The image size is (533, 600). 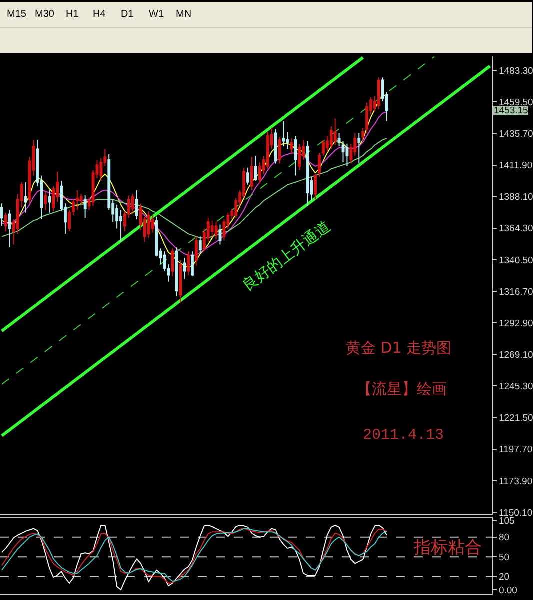 What do you see at coordinates (515, 198) in the screenshot?
I see `y-tick-label: 1388.10` at bounding box center [515, 198].